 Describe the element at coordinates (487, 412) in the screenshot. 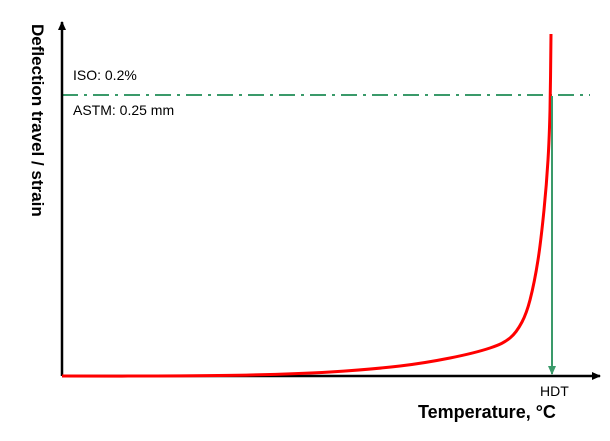

I see `x-axis-label: Temperature, °C` at that location.